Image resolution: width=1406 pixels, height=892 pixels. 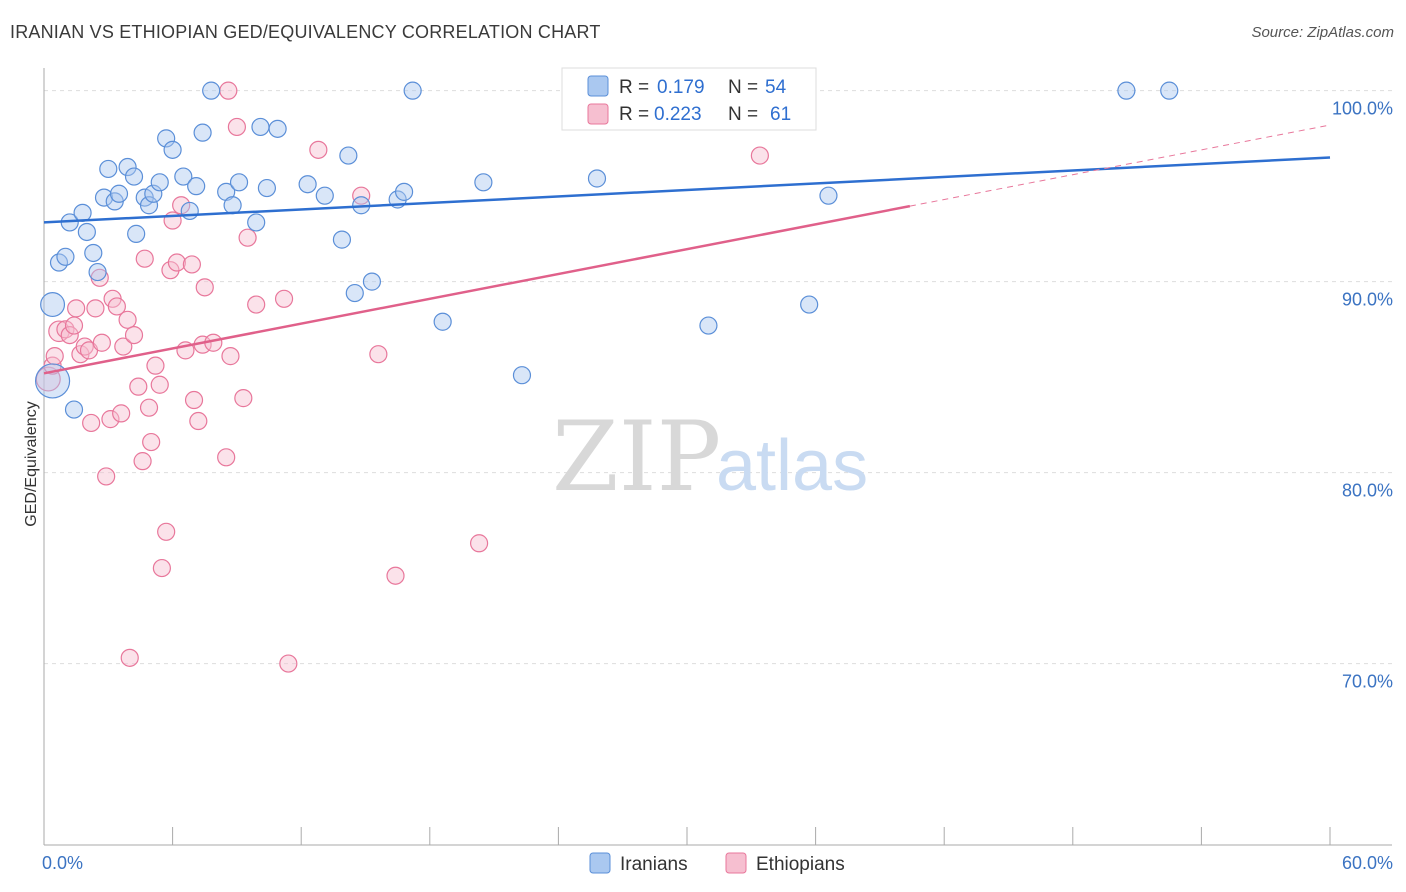 I want to click on legend-n-label-iranians: N =, so click(x=743, y=87).